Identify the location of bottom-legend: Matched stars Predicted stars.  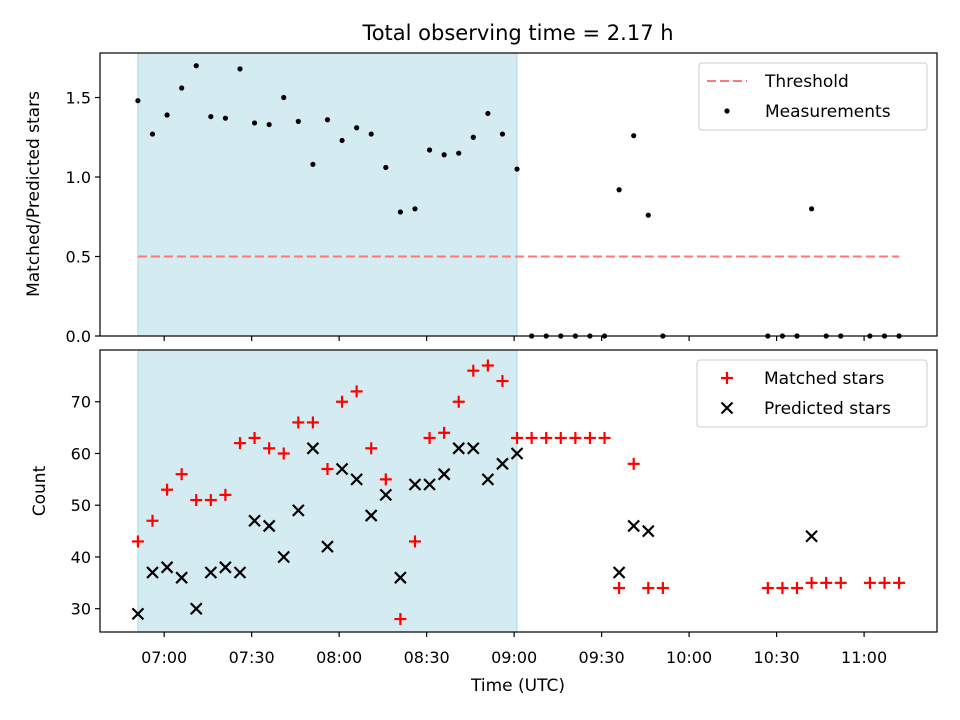
(812, 393).